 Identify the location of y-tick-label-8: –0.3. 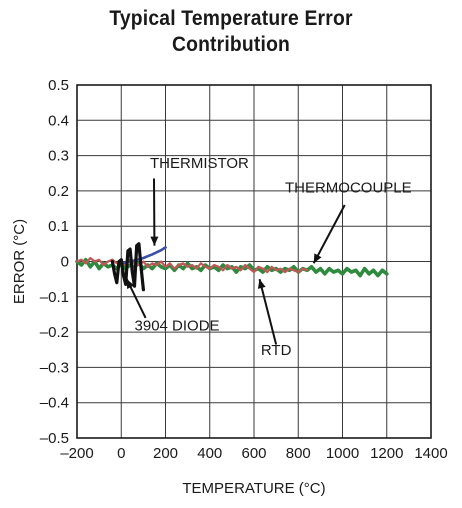
(54, 367).